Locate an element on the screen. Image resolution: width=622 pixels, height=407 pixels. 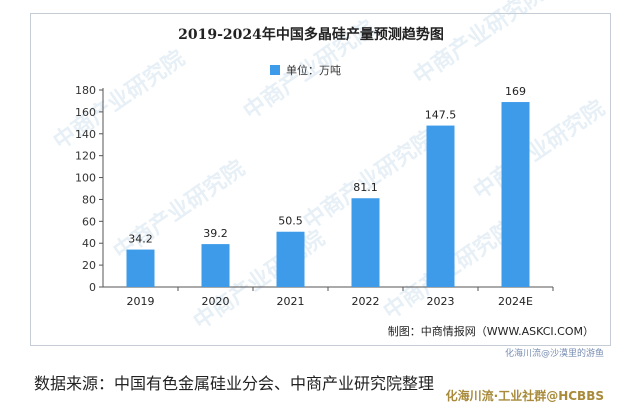
chart-credit: 制图：中商情报网（WWW.ASKCI.COM） is located at coordinates (490, 331).